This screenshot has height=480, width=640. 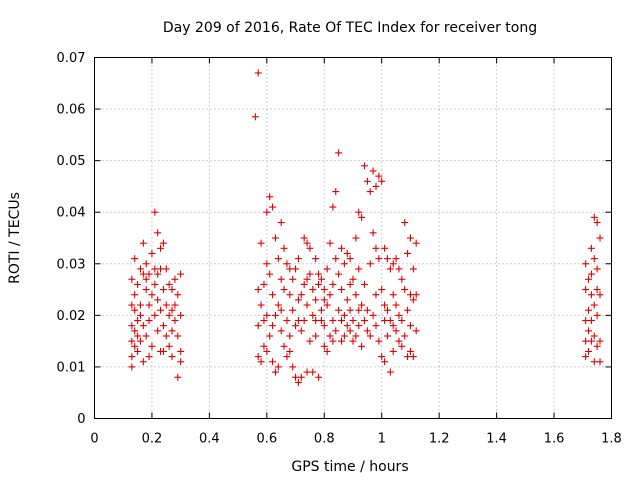 I want to click on y-tick-label: 0.04, so click(x=71, y=213).